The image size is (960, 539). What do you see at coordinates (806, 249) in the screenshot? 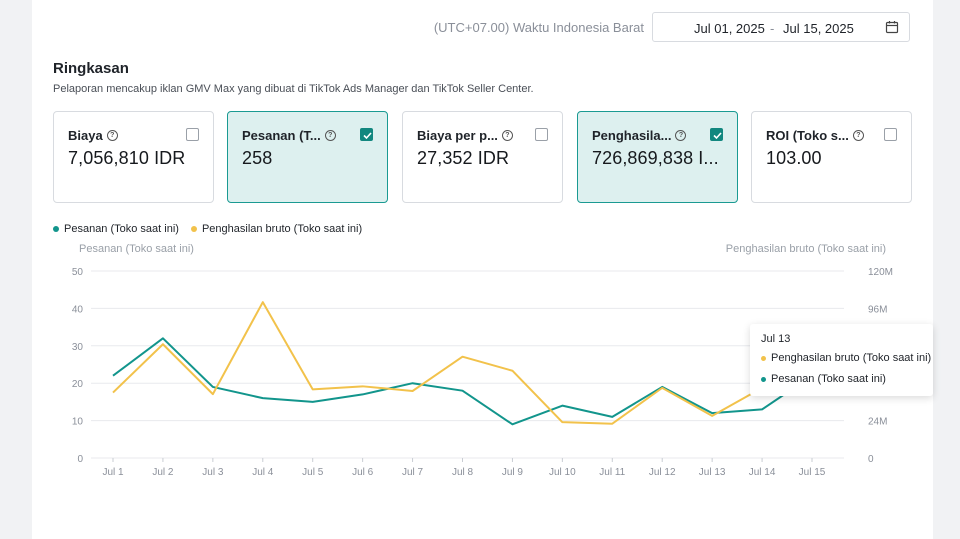
I see `y-axis-title-right: Penghasilan bruto (Toko saat ini)` at bounding box center [806, 249].